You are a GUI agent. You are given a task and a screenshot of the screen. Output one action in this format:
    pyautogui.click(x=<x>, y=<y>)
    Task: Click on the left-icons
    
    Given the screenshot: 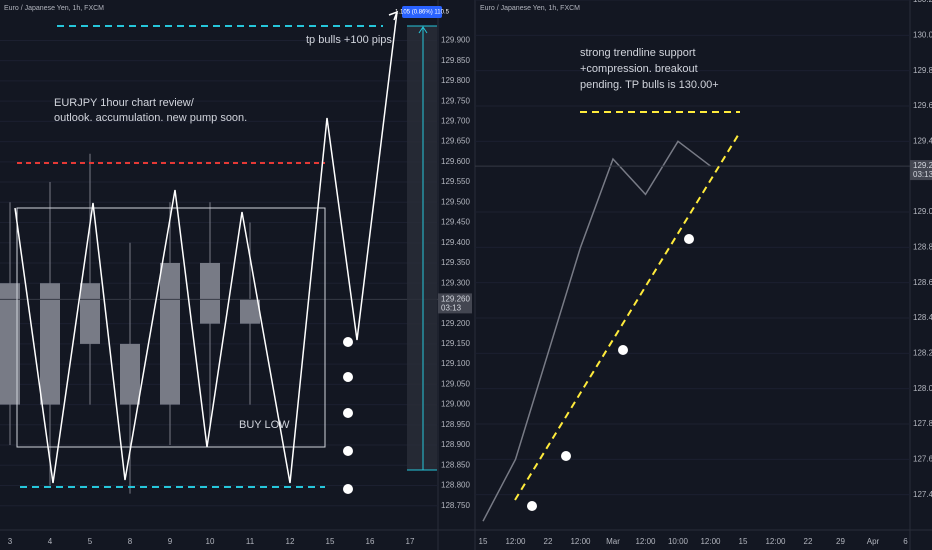 What is the action you would take?
    pyautogui.click(x=348, y=415)
    